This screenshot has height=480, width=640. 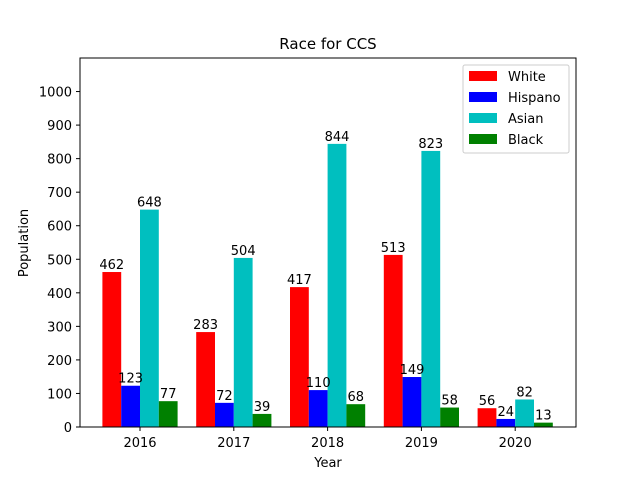 I want to click on bar-white-2016, so click(x=112, y=349).